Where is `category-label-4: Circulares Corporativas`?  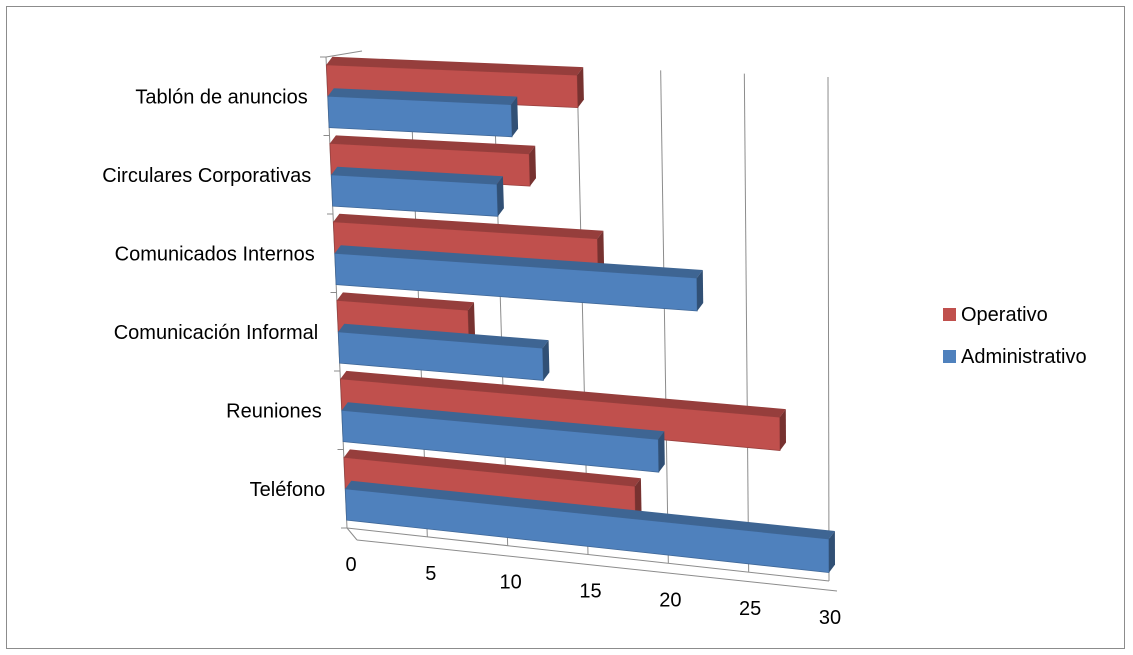
category-label-4: Circulares Corporativas is located at coordinates (206, 176).